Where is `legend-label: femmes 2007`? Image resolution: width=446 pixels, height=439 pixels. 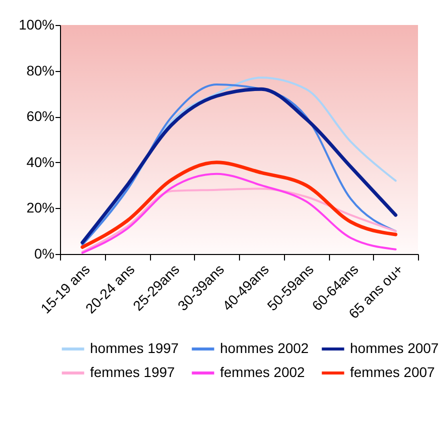
legend-label: femmes 2007 is located at coordinates (393, 372).